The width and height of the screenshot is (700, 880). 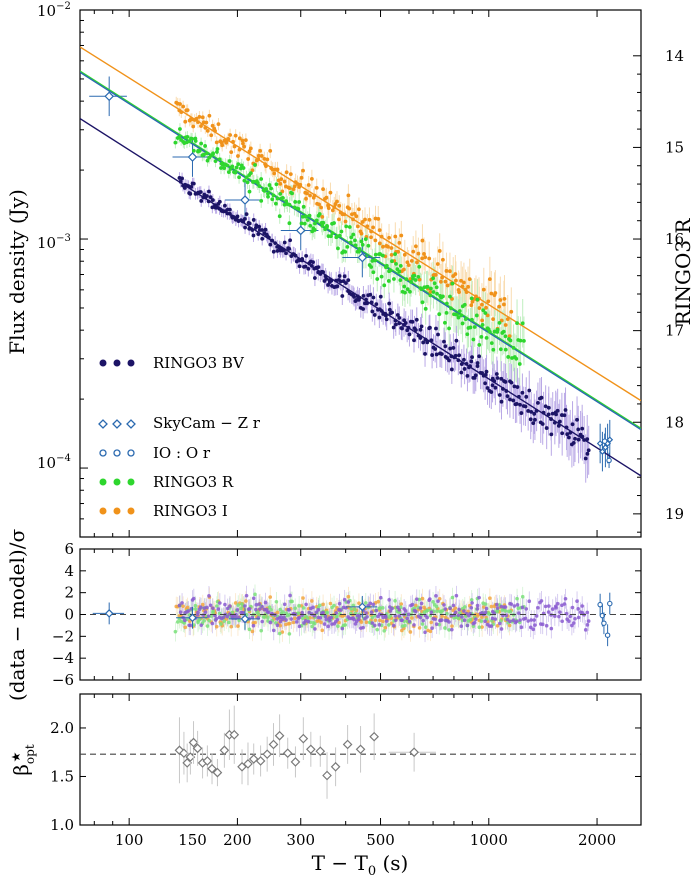 What do you see at coordinates (207, 423) in the screenshot?
I see `legend-label-skycam: SkyCam − Z r` at bounding box center [207, 423].